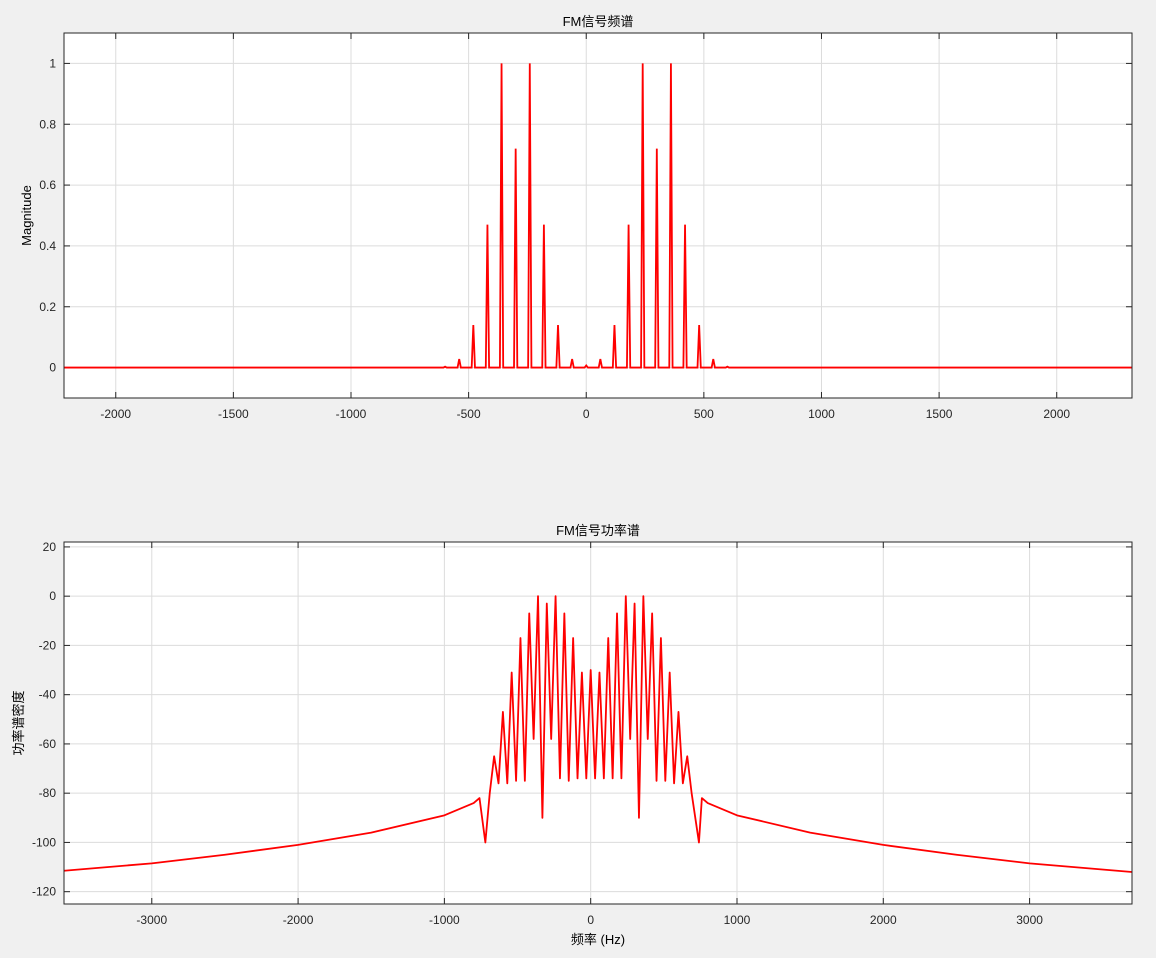 Image resolution: width=1156 pixels, height=958 pixels. What do you see at coordinates (233, 414) in the screenshot?
I see `x-tick-label: -1500` at bounding box center [233, 414].